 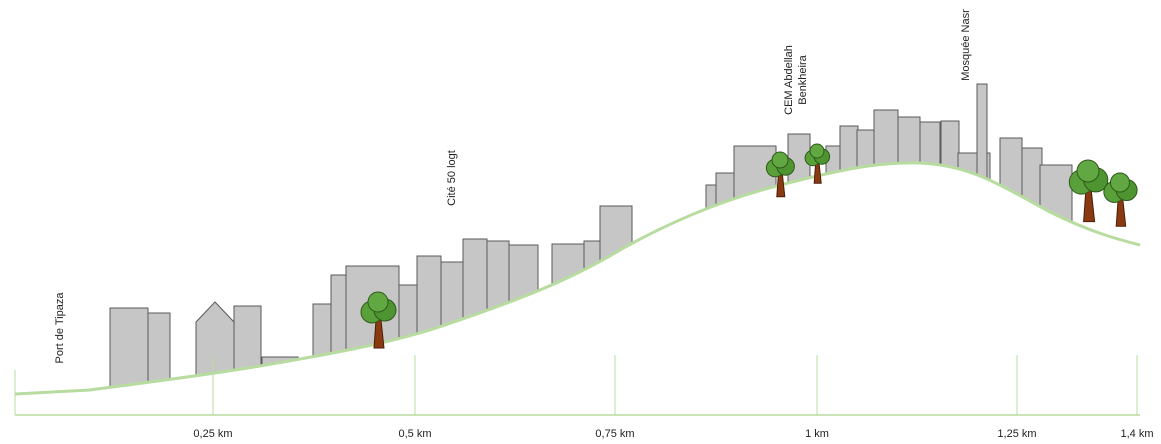 What do you see at coordinates (1016, 434) in the screenshot?
I see `tick-label: 1,25 km` at bounding box center [1016, 434].